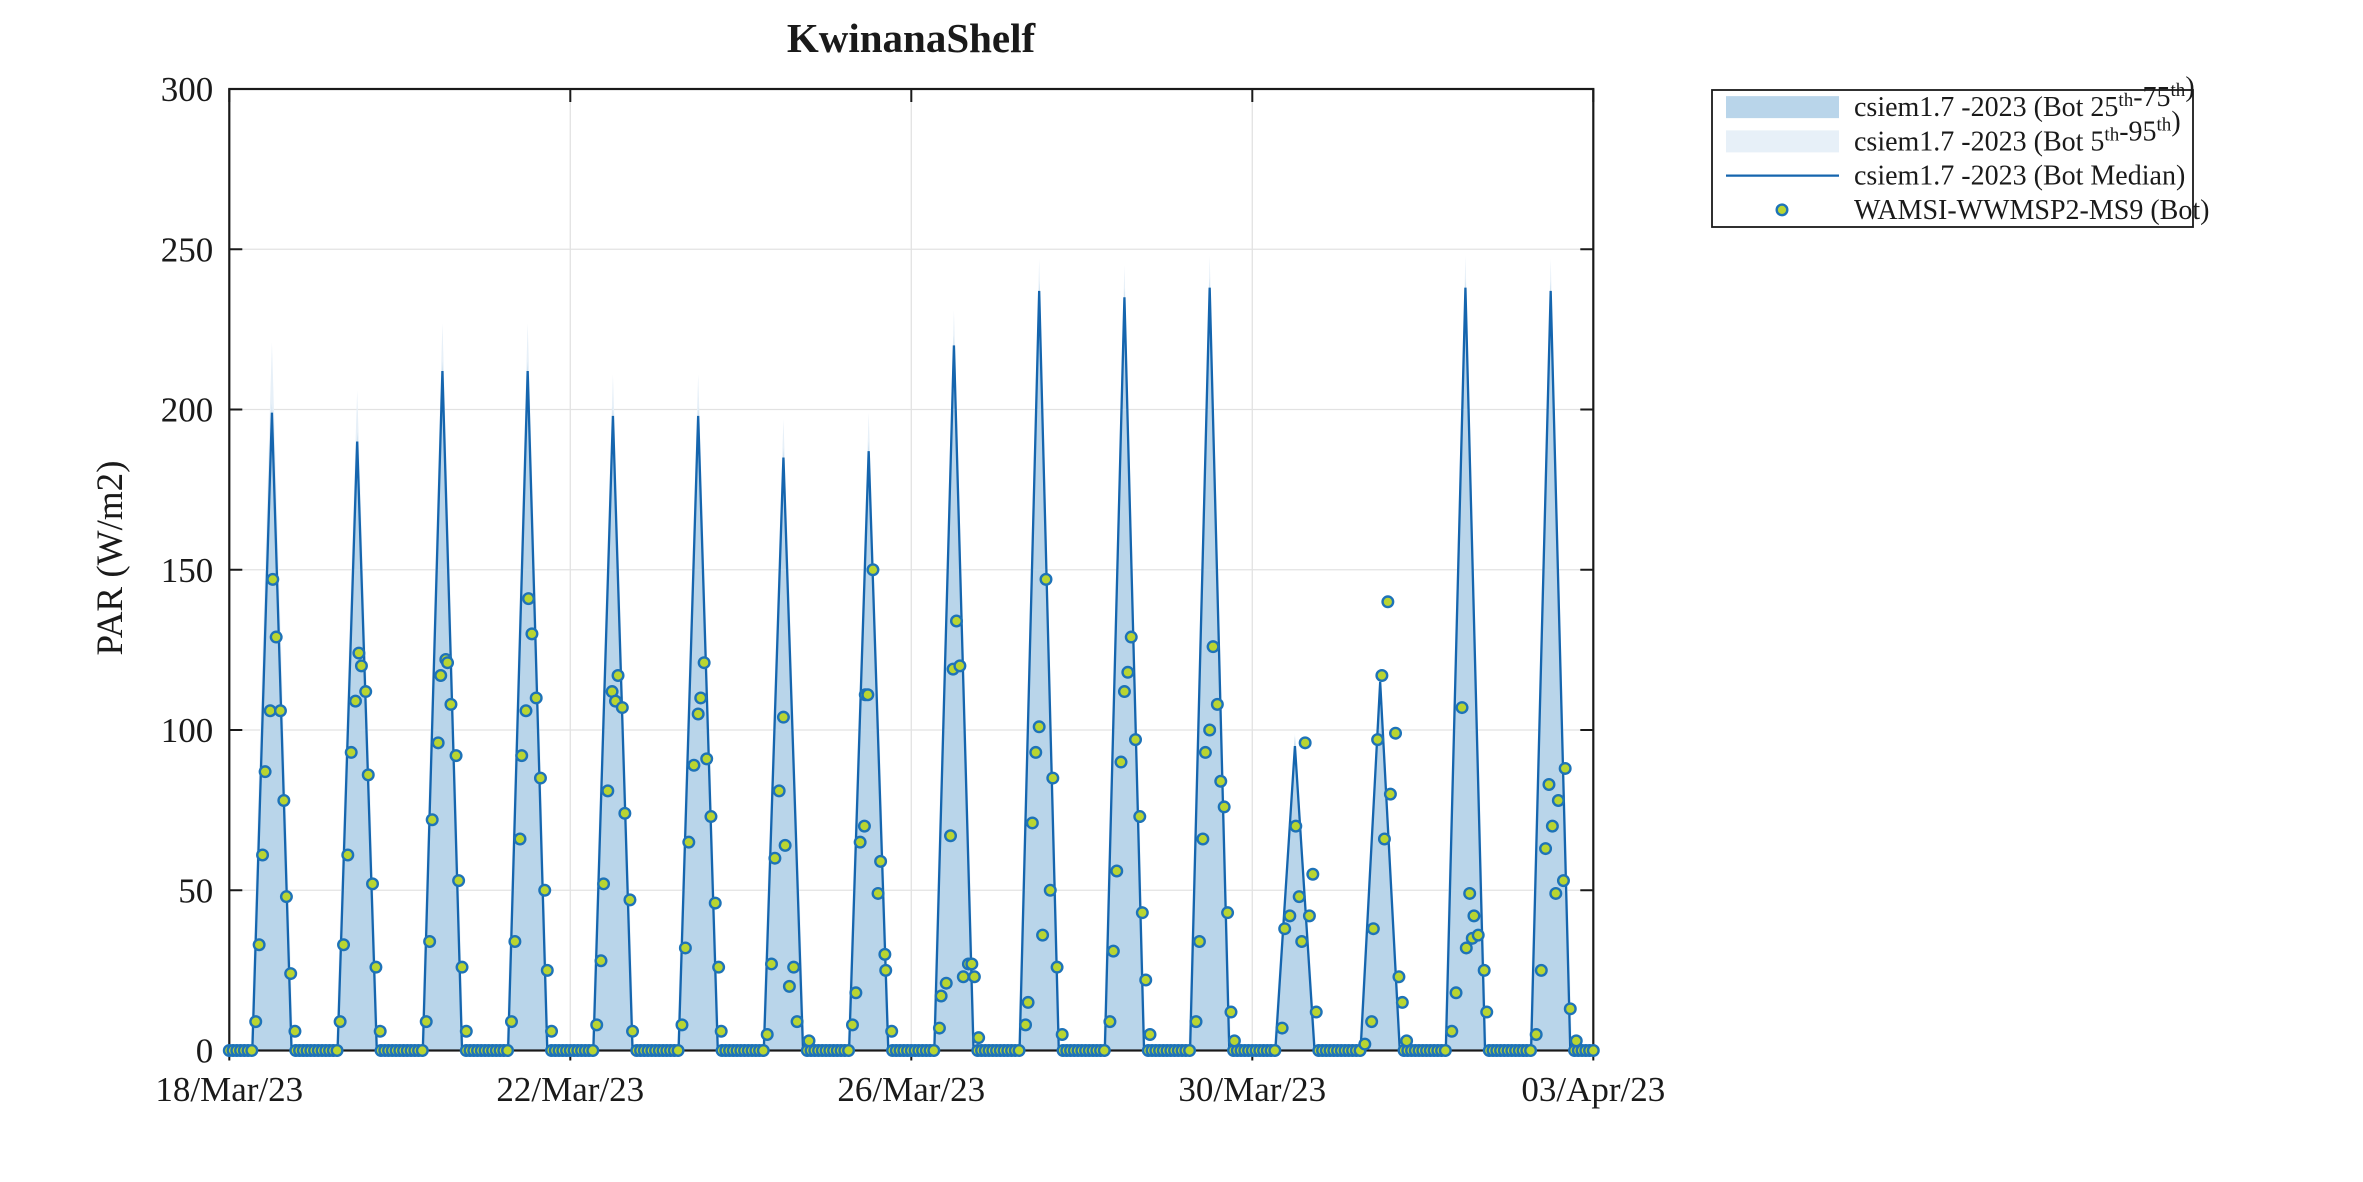 The height and width of the screenshot is (1182, 2363). What do you see at coordinates (2024, 97) in the screenshot?
I see `legend-label: csiem1.7 -2023 (Bot 25th-75th)` at bounding box center [2024, 97].